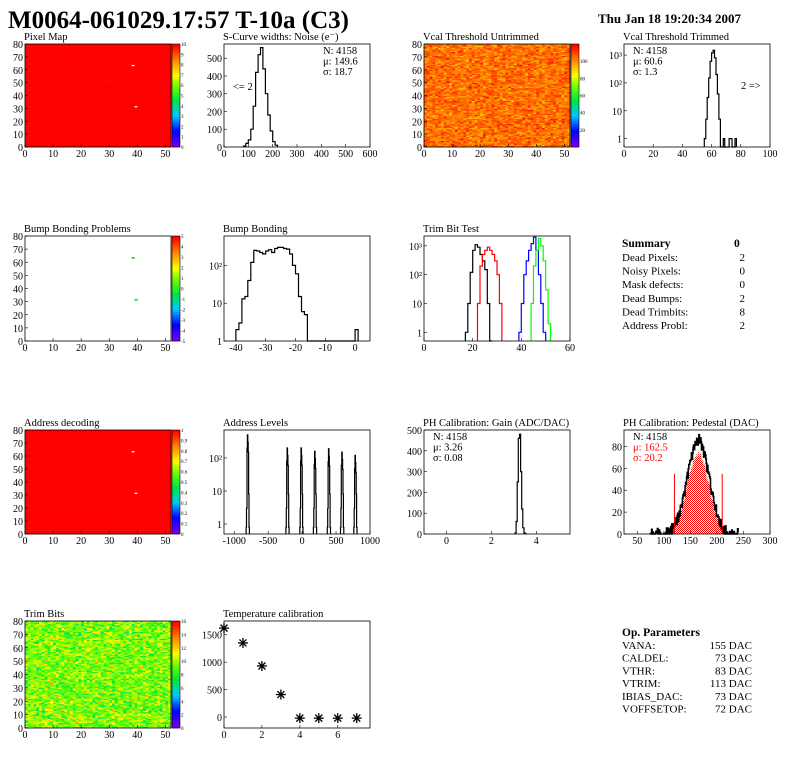 The height and width of the screenshot is (772, 796). Describe the element at coordinates (214, 95) in the screenshot. I see `y-tick-label: 300` at that location.